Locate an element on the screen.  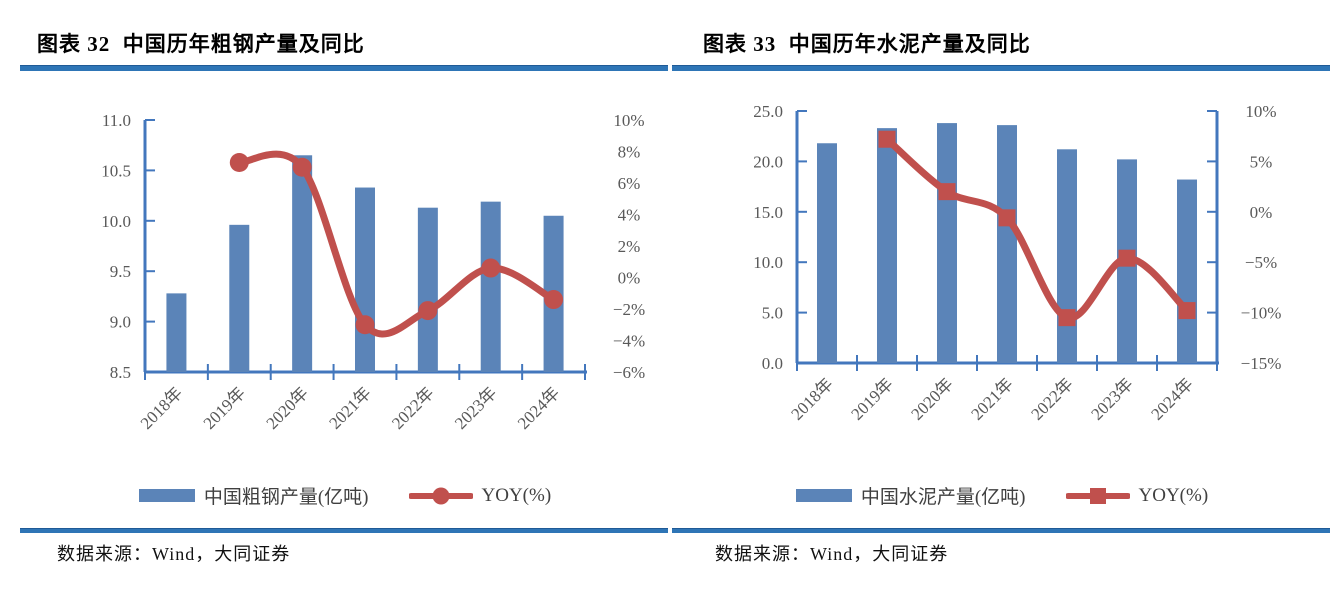
legend-item-bar-series: 中国粗钢产量(亿吨) is located at coordinates (253, 495).